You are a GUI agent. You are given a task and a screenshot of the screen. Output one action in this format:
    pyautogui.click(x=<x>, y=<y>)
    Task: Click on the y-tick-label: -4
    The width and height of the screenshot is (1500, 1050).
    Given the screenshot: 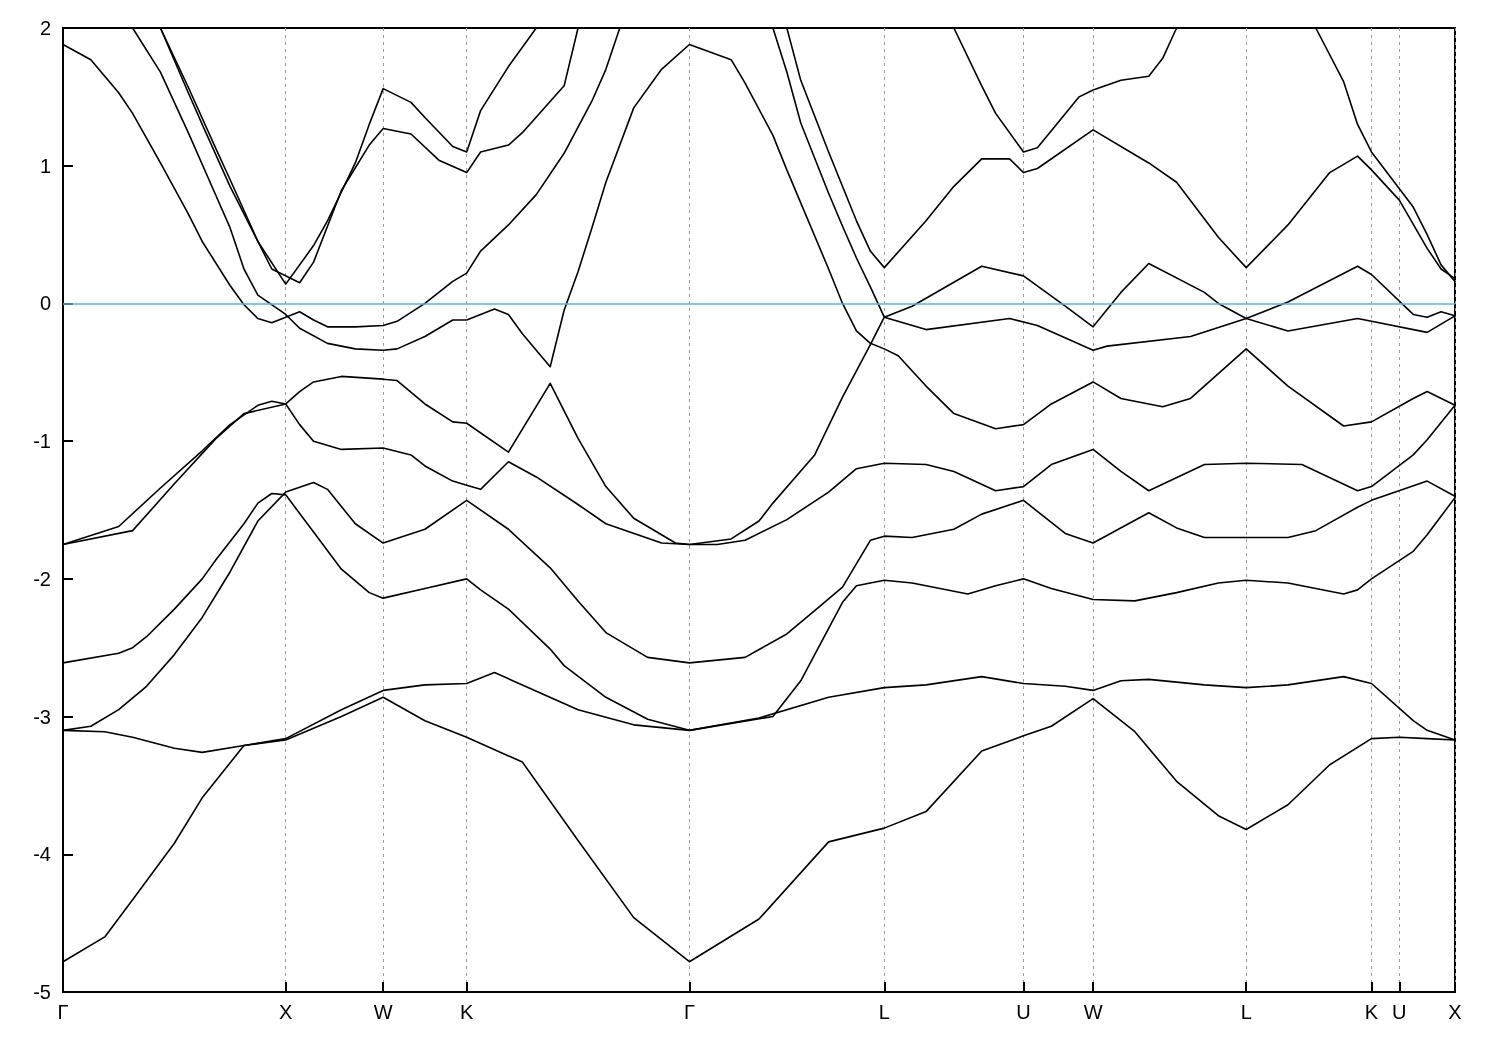 What is the action you would take?
    pyautogui.click(x=42, y=854)
    